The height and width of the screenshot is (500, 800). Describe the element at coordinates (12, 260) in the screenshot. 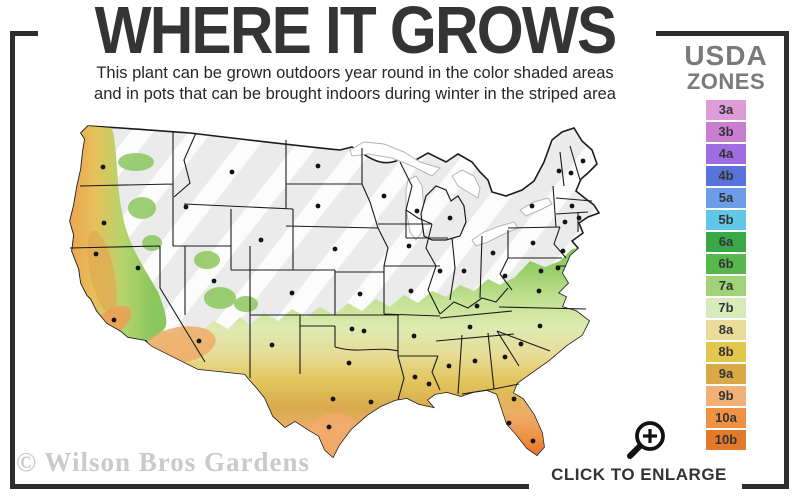

I see `frame-border-left` at that location.